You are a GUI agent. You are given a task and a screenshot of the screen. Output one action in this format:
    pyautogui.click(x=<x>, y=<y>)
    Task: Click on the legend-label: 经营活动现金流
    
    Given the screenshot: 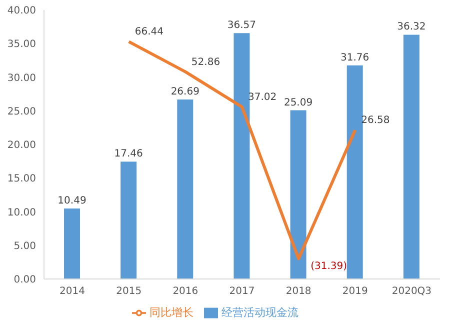 What is the action you would take?
    pyautogui.click(x=260, y=312)
    